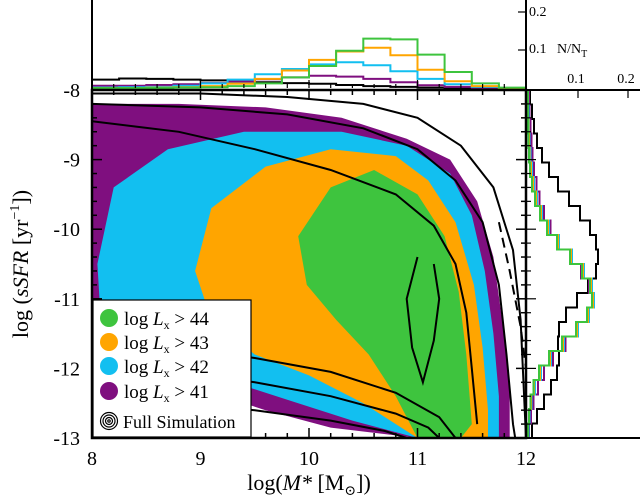 The image size is (641, 499). I want to click on x-tick-label: 10, so click(309, 459).